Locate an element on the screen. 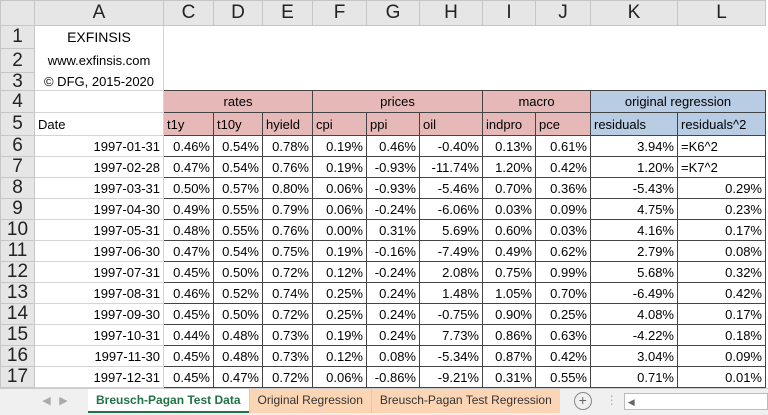 This screenshot has height=415, width=768. value-cell-residuals-sq2: 0.18% is located at coordinates (721, 335).